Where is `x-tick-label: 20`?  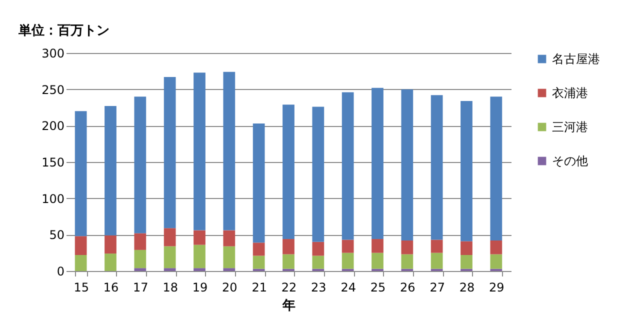 x-tick-label: 20 is located at coordinates (230, 287).